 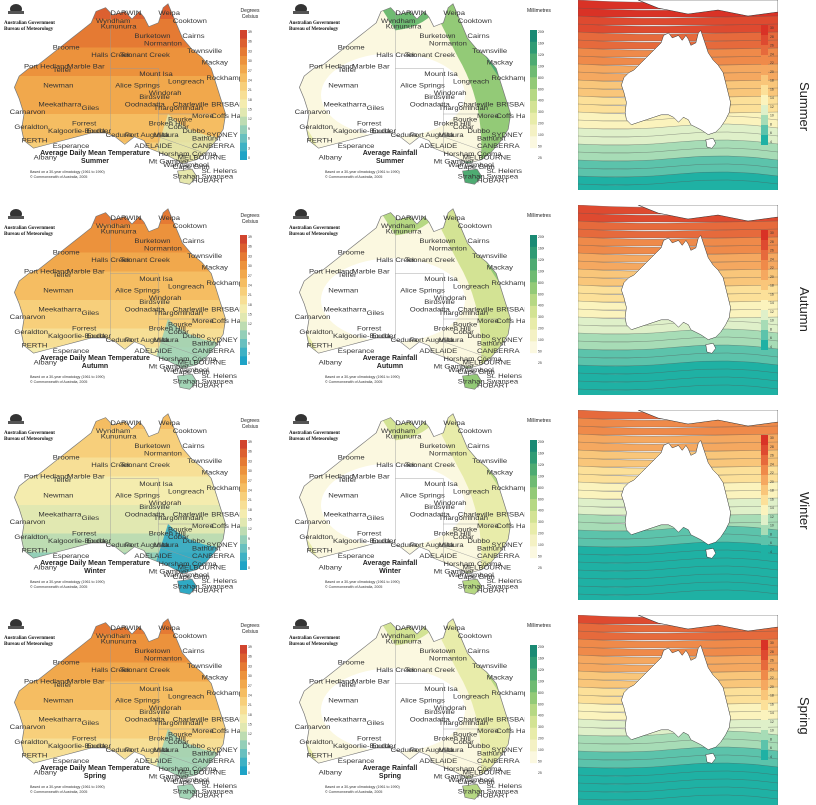 I want to click on legend-tick-label: 1000, so click(x=541, y=681).